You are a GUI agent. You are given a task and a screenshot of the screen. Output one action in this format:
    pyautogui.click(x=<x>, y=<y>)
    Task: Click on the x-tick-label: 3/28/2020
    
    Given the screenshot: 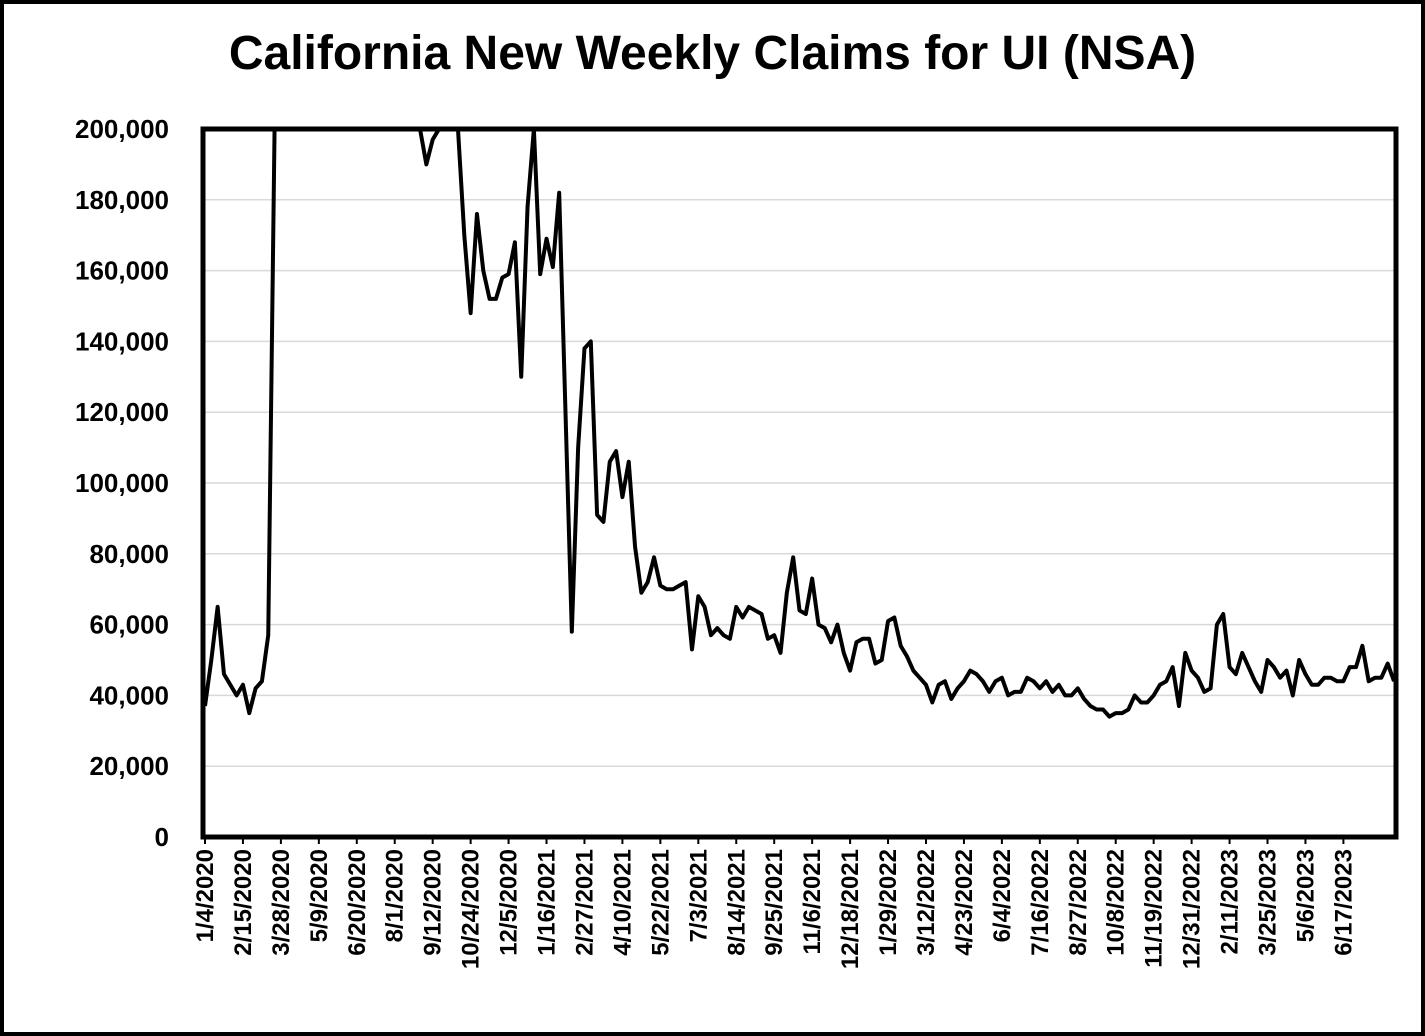 What is the action you would take?
    pyautogui.click(x=281, y=902)
    